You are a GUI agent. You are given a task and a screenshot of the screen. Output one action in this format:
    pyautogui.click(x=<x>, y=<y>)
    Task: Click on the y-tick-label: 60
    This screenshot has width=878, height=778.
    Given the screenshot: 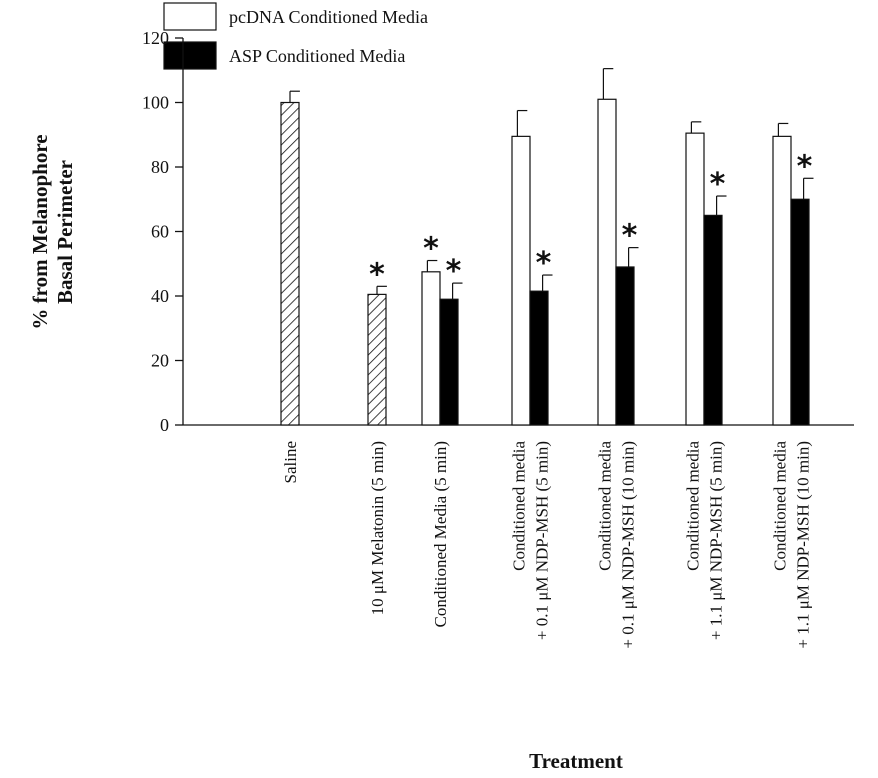 What is the action you would take?
    pyautogui.click(x=160, y=232)
    